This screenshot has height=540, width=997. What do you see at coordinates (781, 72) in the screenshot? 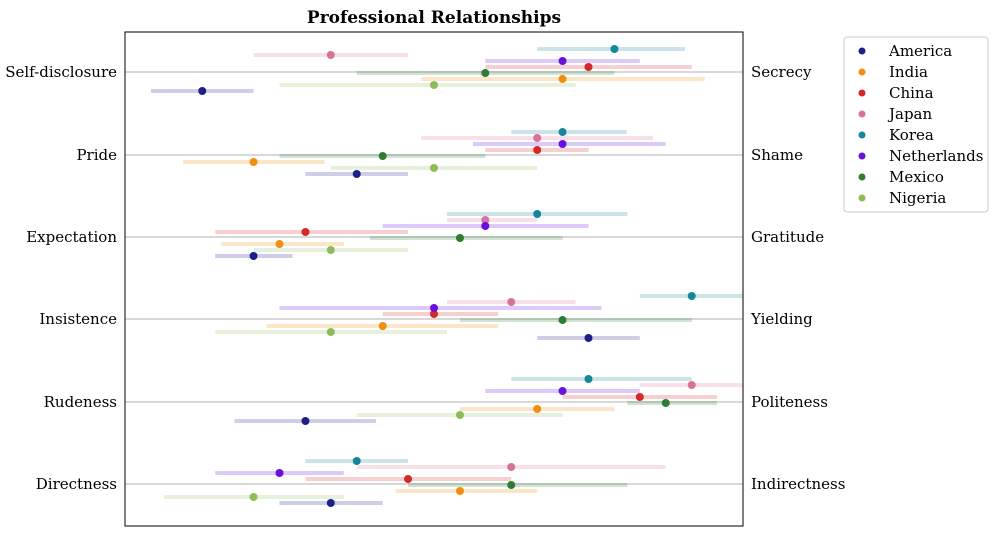
I see `right-axis-label: Secrecy` at bounding box center [781, 72].